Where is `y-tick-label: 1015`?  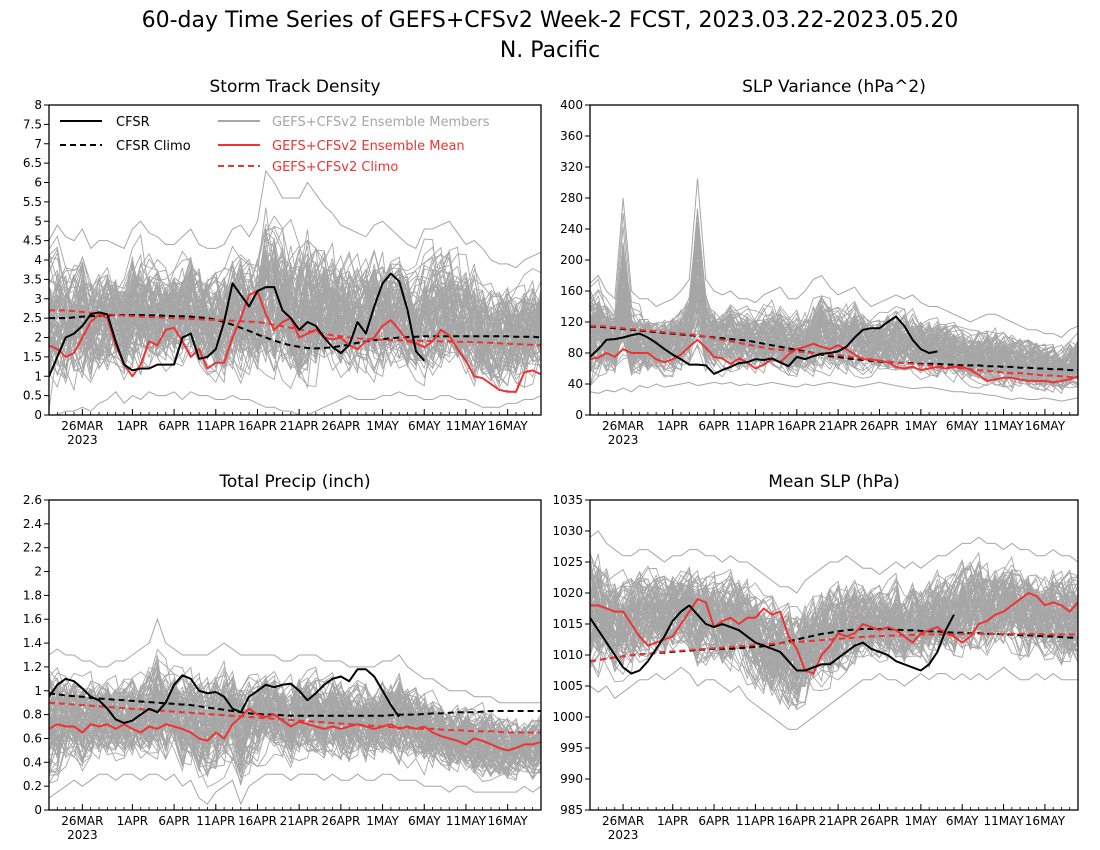
y-tick-label: 1015 is located at coordinates (567, 624).